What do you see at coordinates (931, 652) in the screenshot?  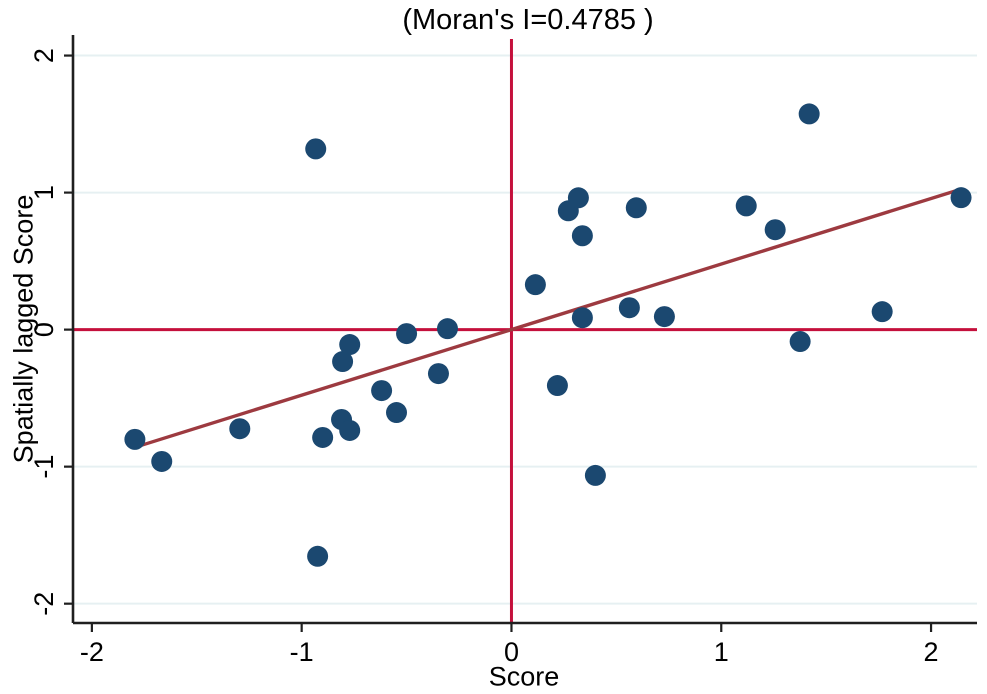 I see `x-tick-label: 2` at bounding box center [931, 652].